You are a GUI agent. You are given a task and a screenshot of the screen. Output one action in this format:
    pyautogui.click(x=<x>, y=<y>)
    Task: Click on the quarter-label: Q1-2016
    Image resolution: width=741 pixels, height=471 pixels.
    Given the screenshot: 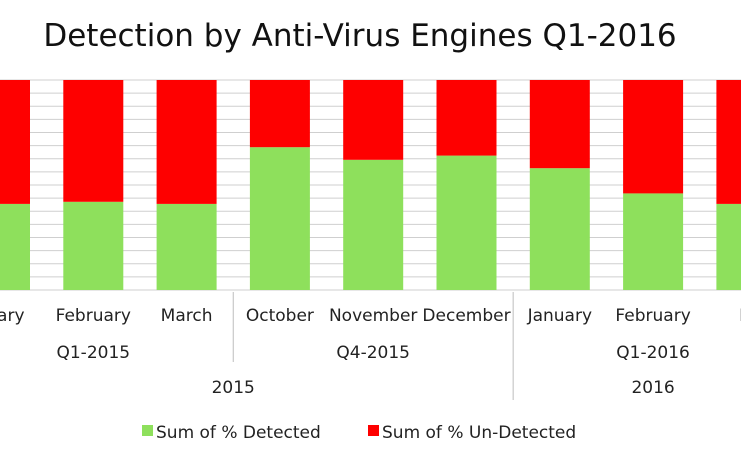 What is the action you would take?
    pyautogui.click(x=653, y=353)
    